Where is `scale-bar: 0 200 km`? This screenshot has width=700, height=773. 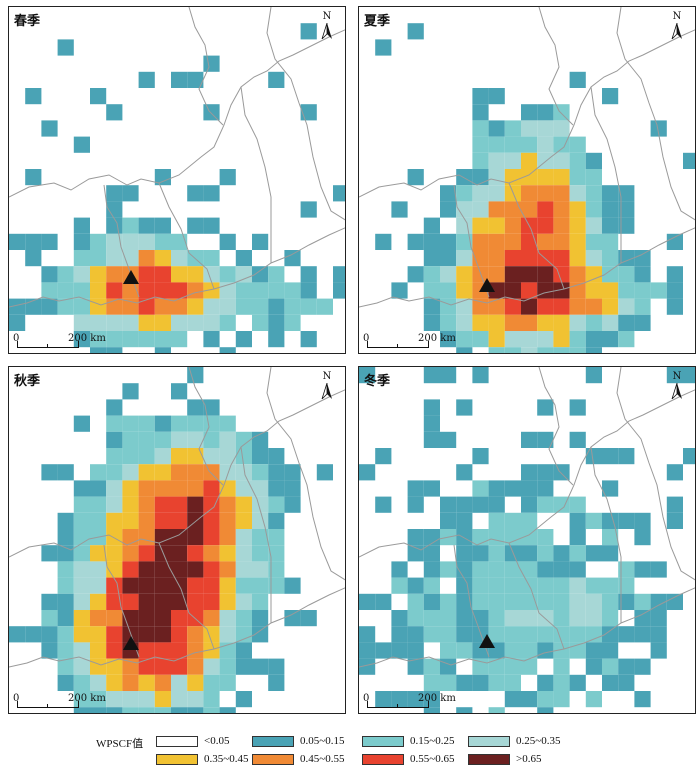 scale-bar: 0 200 km is located at coordinates (65, 341).